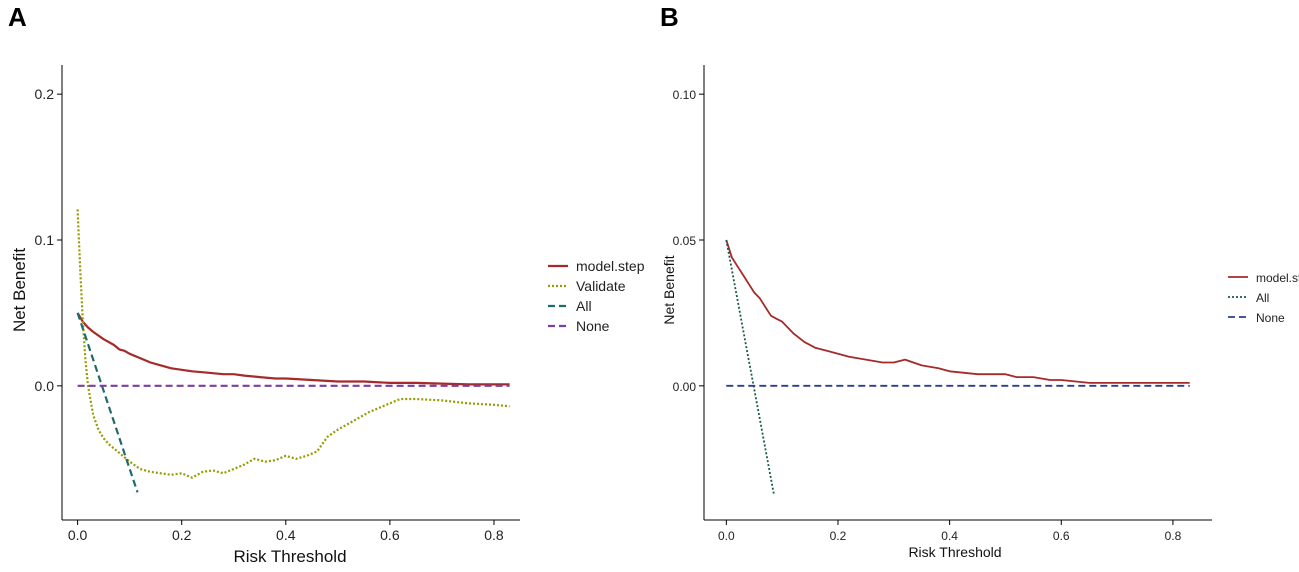 The height and width of the screenshot is (572, 1299). Describe the element at coordinates (17, 17) in the screenshot. I see `panel-a-label: A` at that location.